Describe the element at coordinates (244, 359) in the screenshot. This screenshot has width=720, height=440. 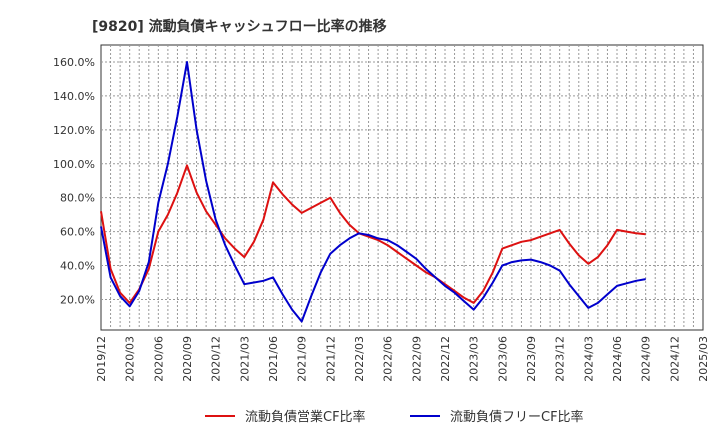
I see `x-tick-label: 2021/03` at that location.